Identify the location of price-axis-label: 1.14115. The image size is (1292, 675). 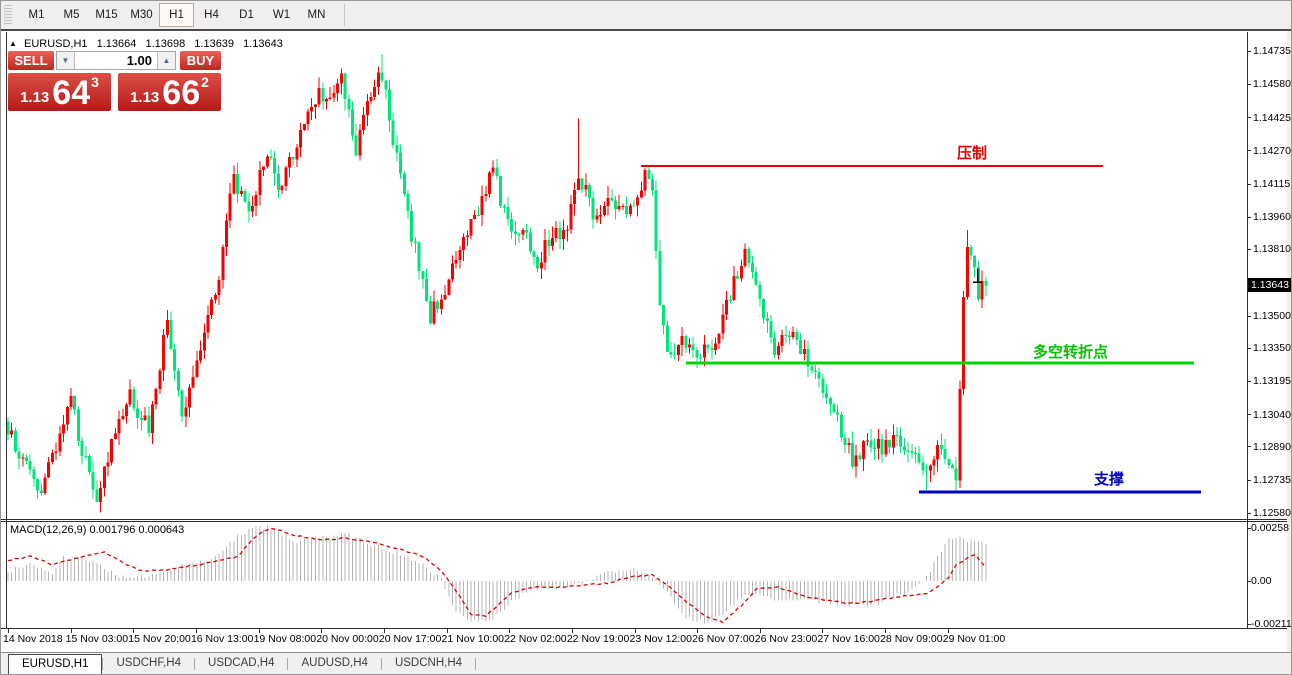
(1272, 184).